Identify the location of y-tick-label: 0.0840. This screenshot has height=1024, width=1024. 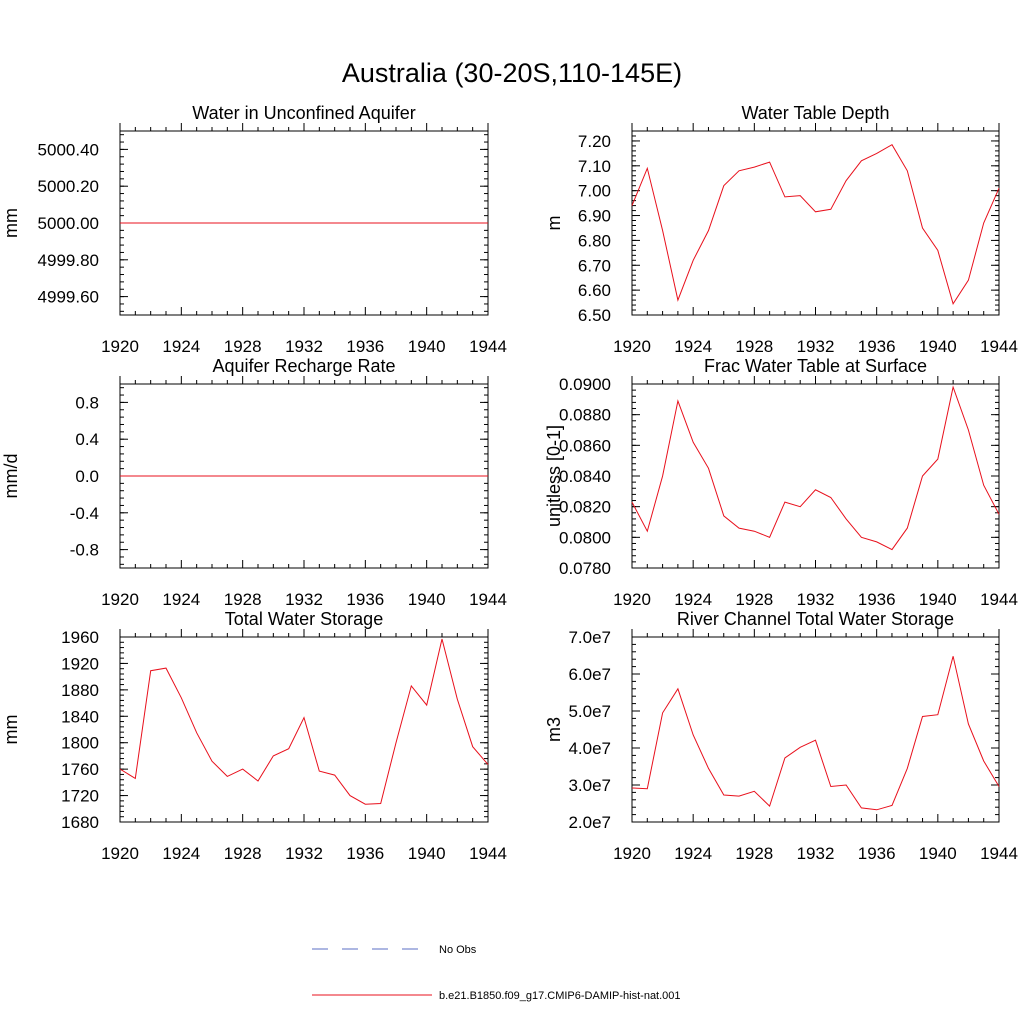
(585, 476).